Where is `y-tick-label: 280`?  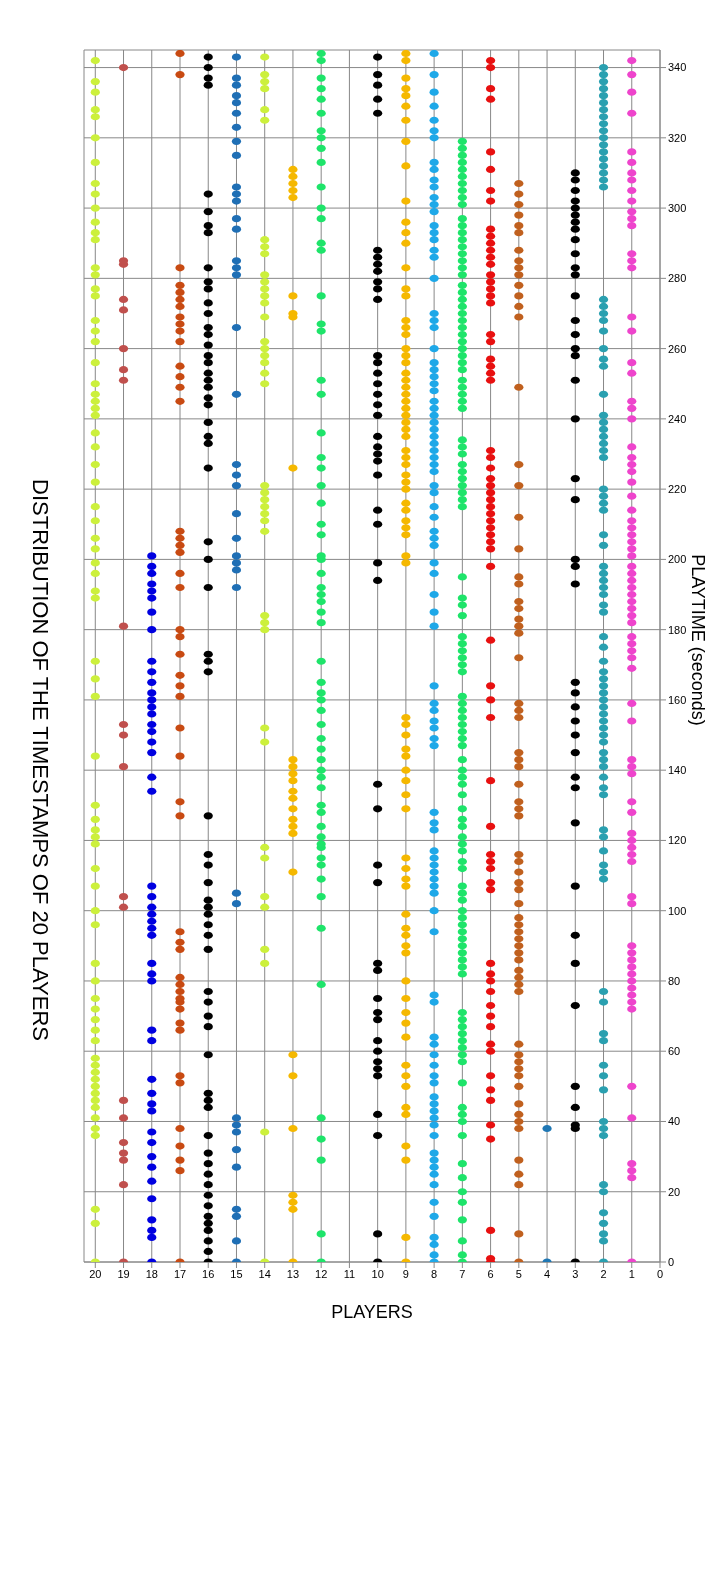 y-tick-label: 280 is located at coordinates (677, 278).